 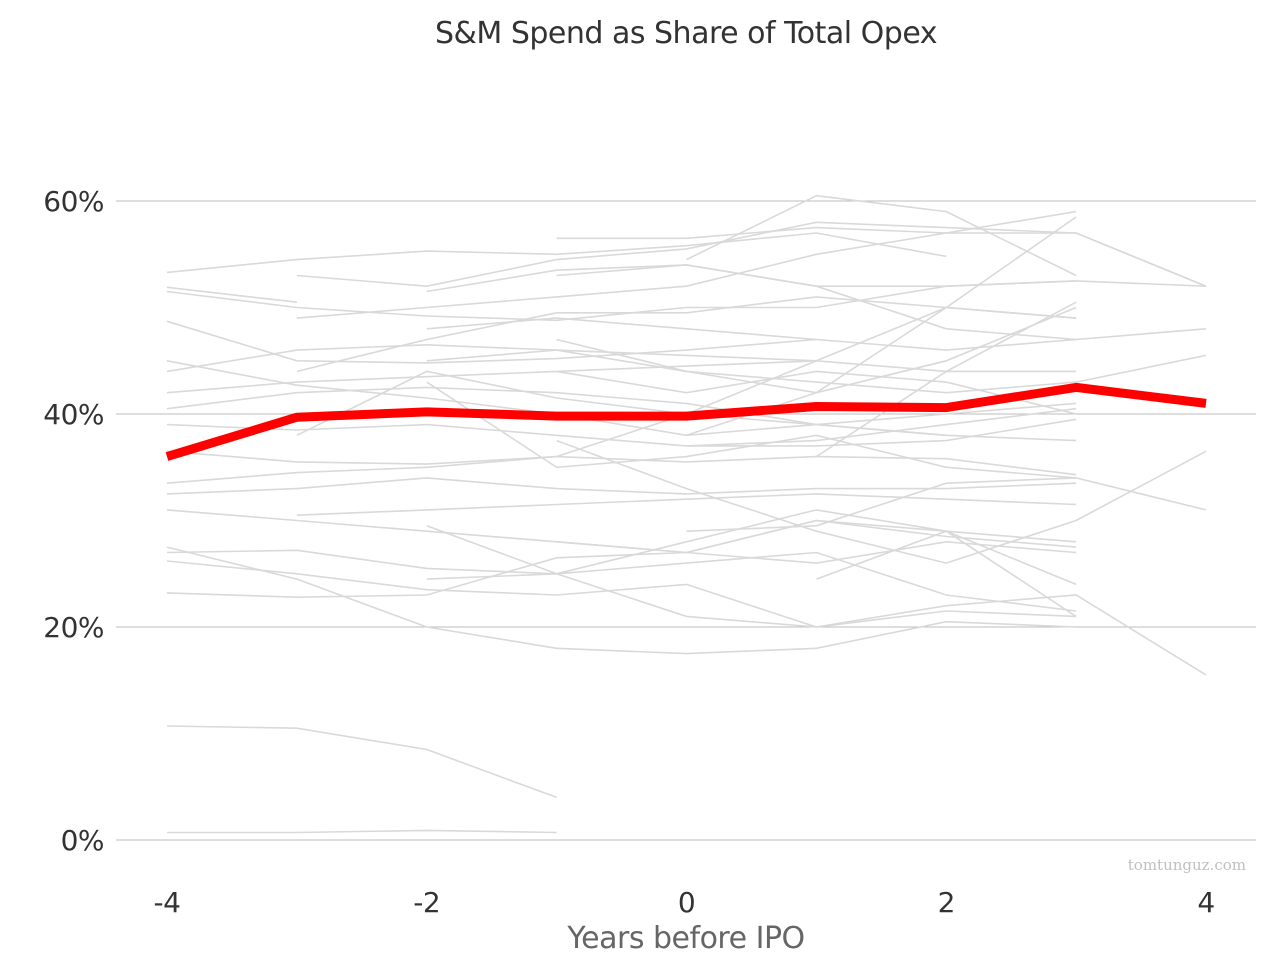 I want to click on highlight-series-group, so click(x=686, y=421).